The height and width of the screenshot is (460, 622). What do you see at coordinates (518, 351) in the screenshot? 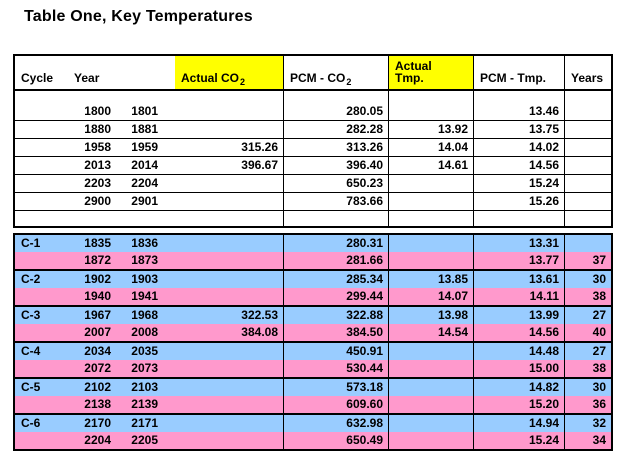
I see `cell-pcm-tmp: 14.48` at bounding box center [518, 351].